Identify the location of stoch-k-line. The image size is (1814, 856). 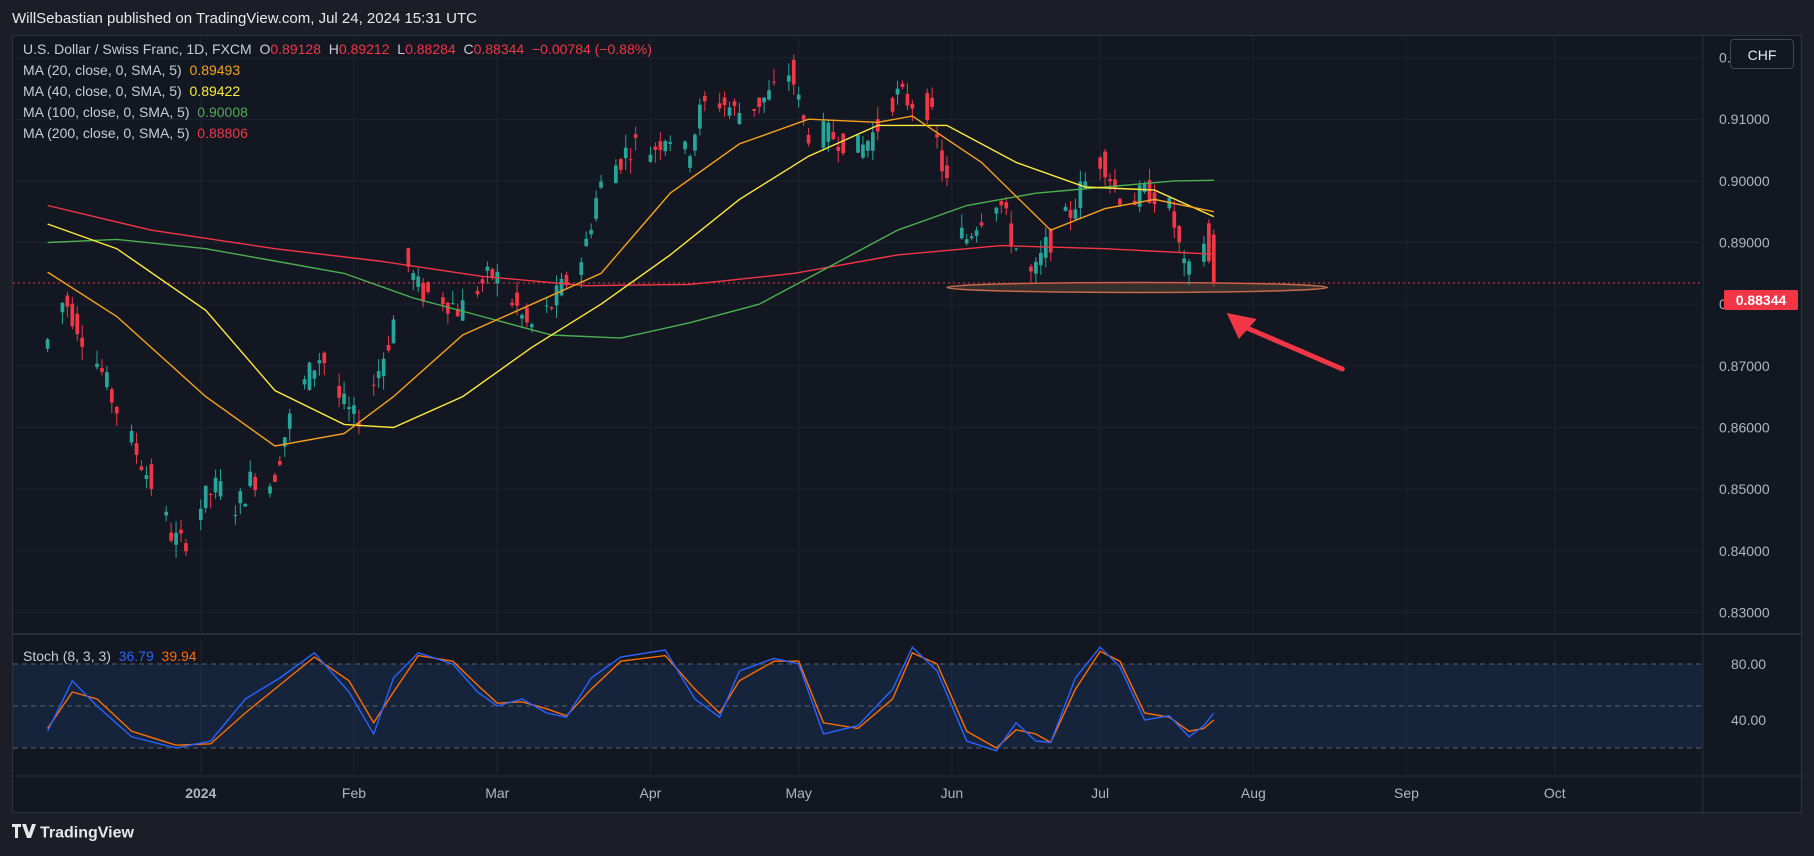
(630, 699).